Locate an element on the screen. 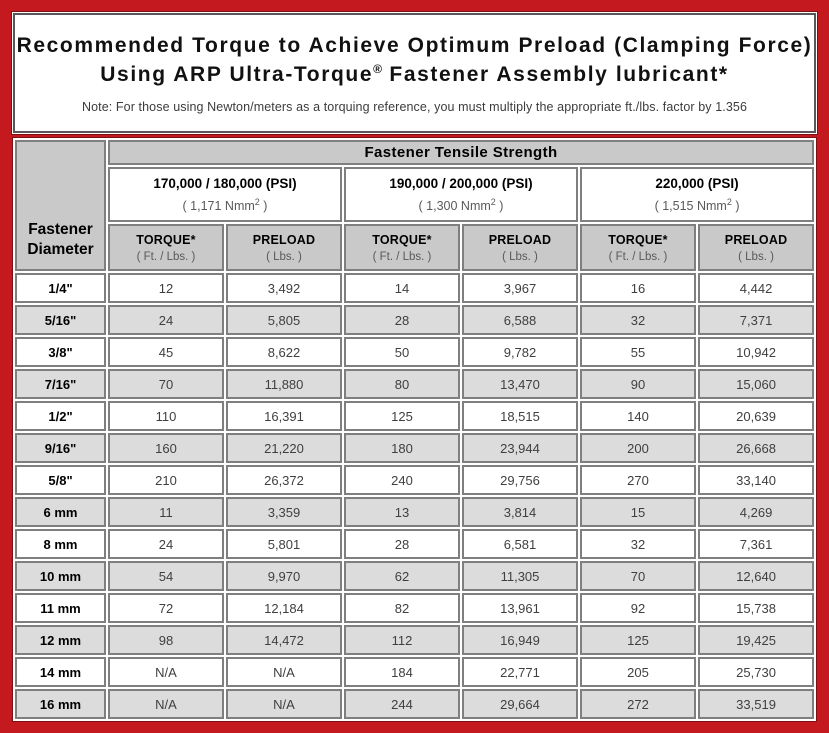 This screenshot has height=733, width=829. nmm-text: ( 1,515 Nmm is located at coordinates (690, 206).